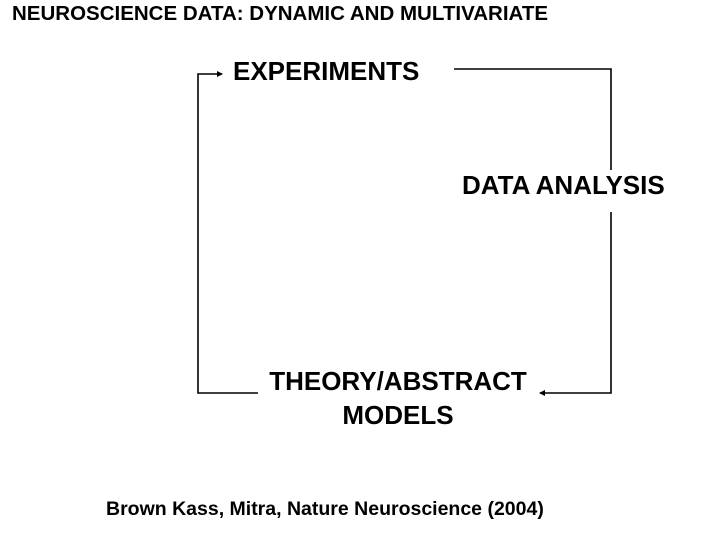 This screenshot has width=713, height=542. Describe the element at coordinates (575, 304) in the screenshot. I see `edge-analysis-to-theory` at that location.